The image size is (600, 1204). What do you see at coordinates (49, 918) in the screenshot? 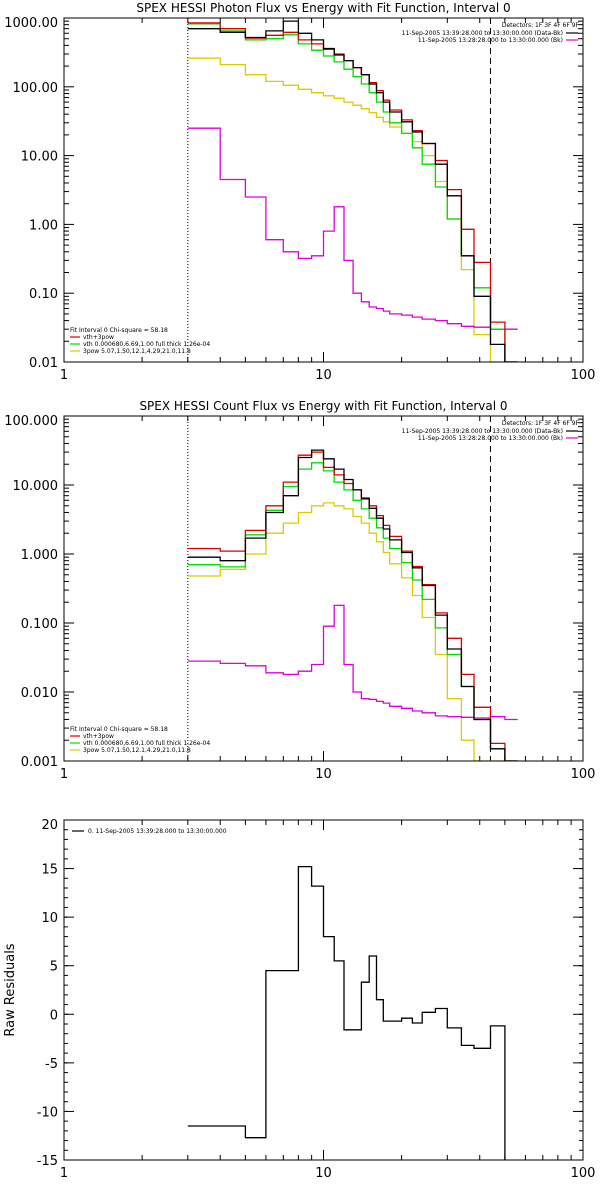
I see `y-tick-label: 10` at bounding box center [49, 918].